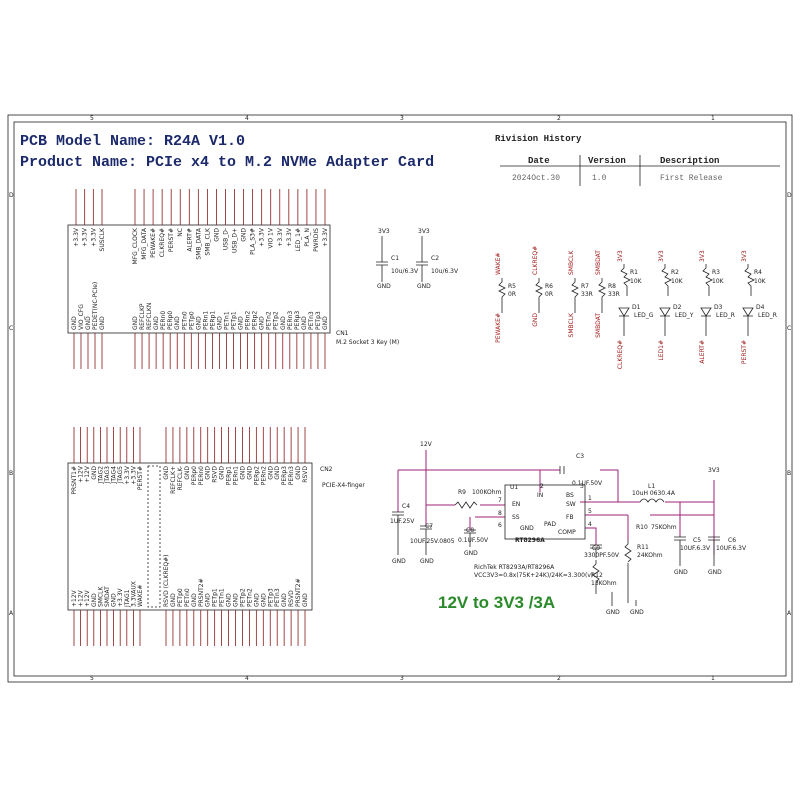 This screenshot has height=800, width=800. I want to click on c3-ref: C3, so click(580, 456).